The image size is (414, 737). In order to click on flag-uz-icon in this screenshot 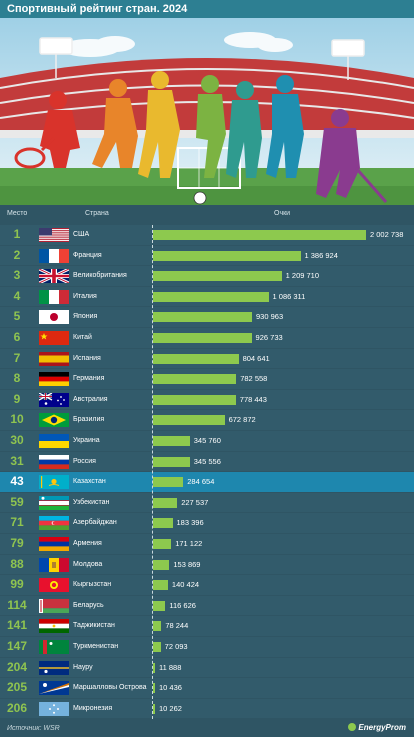, I will do `click(54, 502)`.